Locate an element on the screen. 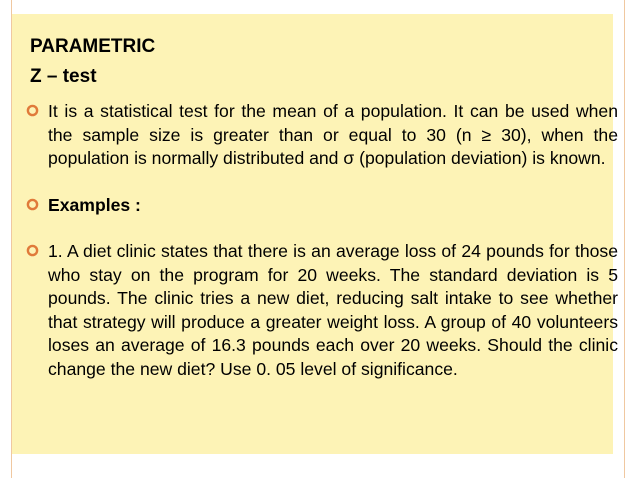 This screenshot has height=478, width=638. slide-subtitle: Z – test is located at coordinates (63, 76).